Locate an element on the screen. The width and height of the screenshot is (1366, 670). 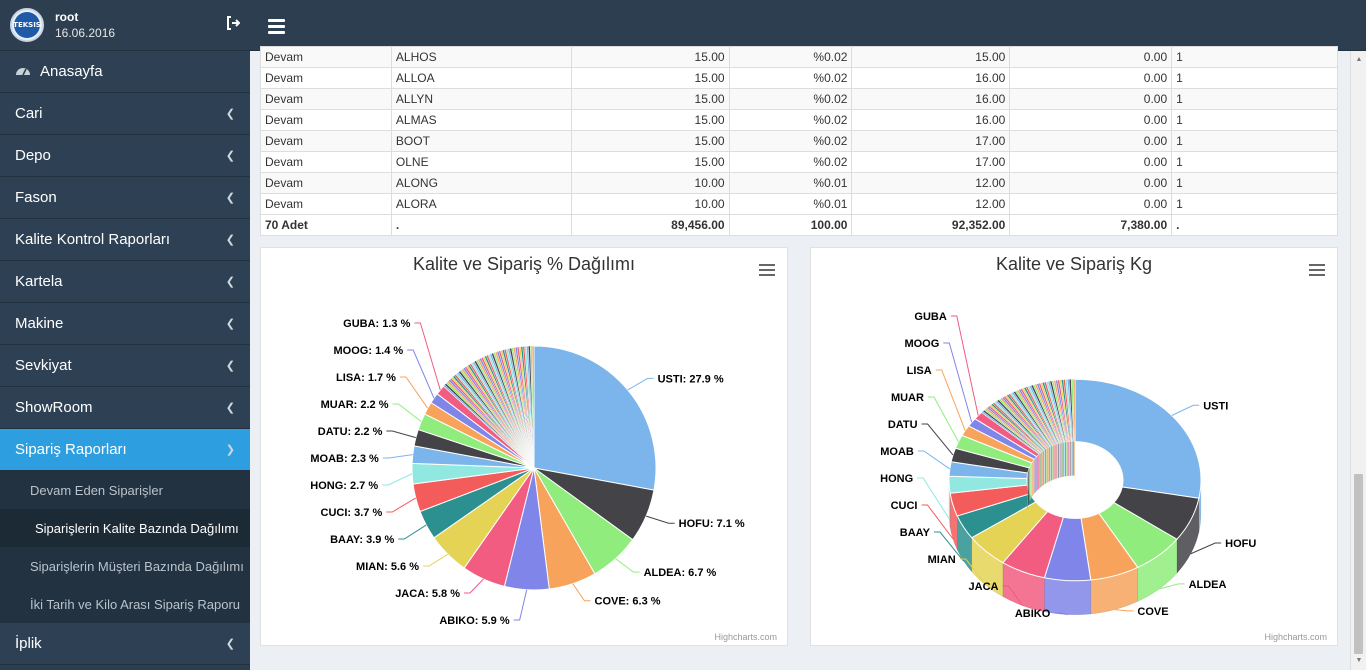
sidebar-item-iplik: İplik ❮ is located at coordinates (125, 644).